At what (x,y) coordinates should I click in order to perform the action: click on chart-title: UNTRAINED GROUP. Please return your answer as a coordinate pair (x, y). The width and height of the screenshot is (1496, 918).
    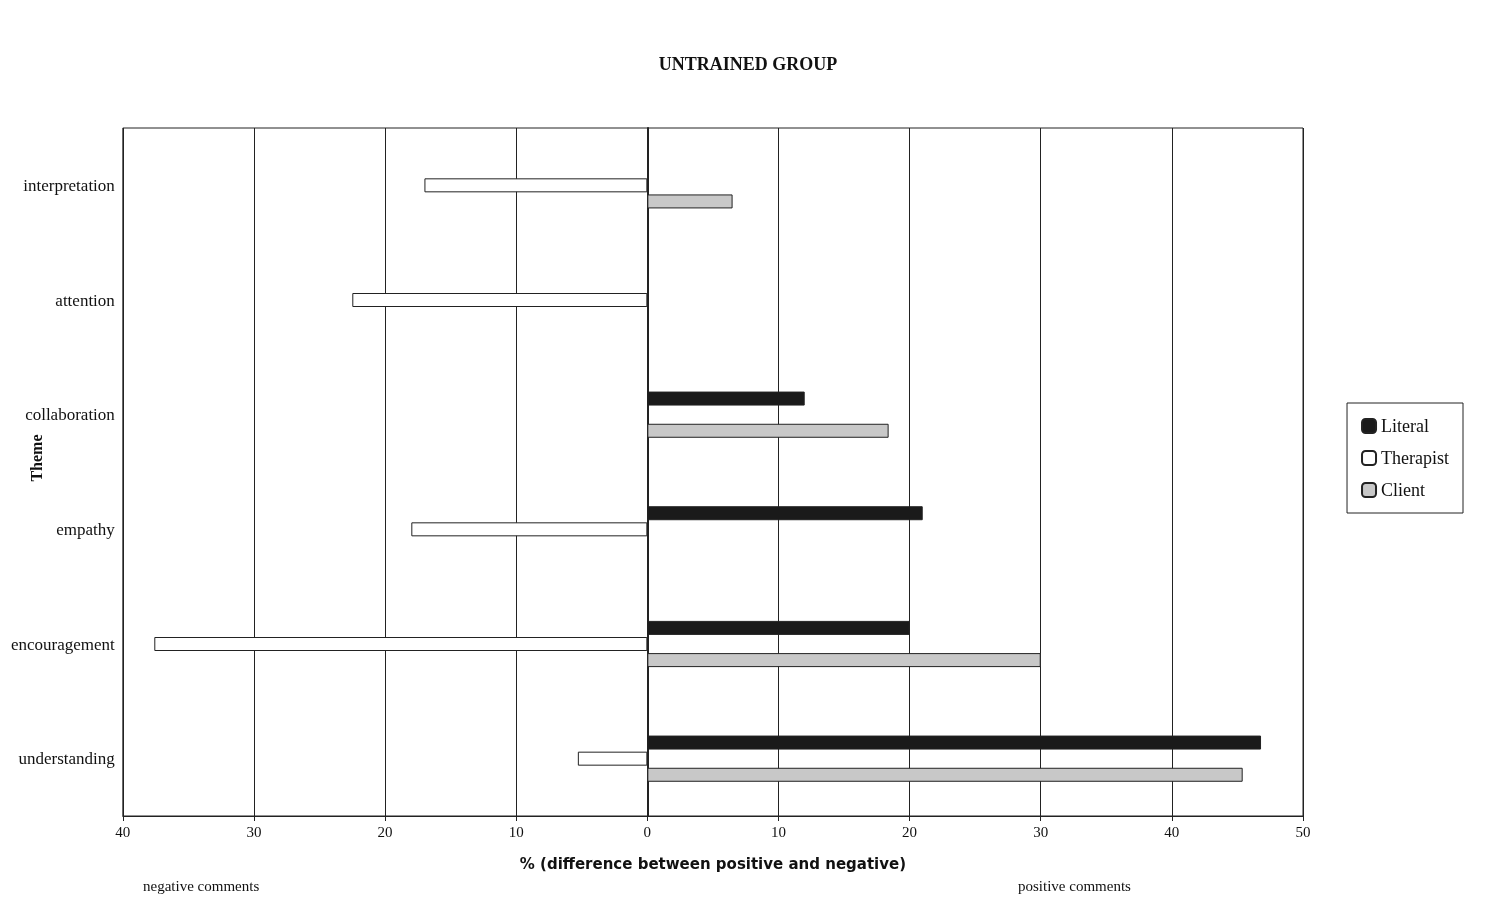
    Looking at the image, I should click on (748, 64).